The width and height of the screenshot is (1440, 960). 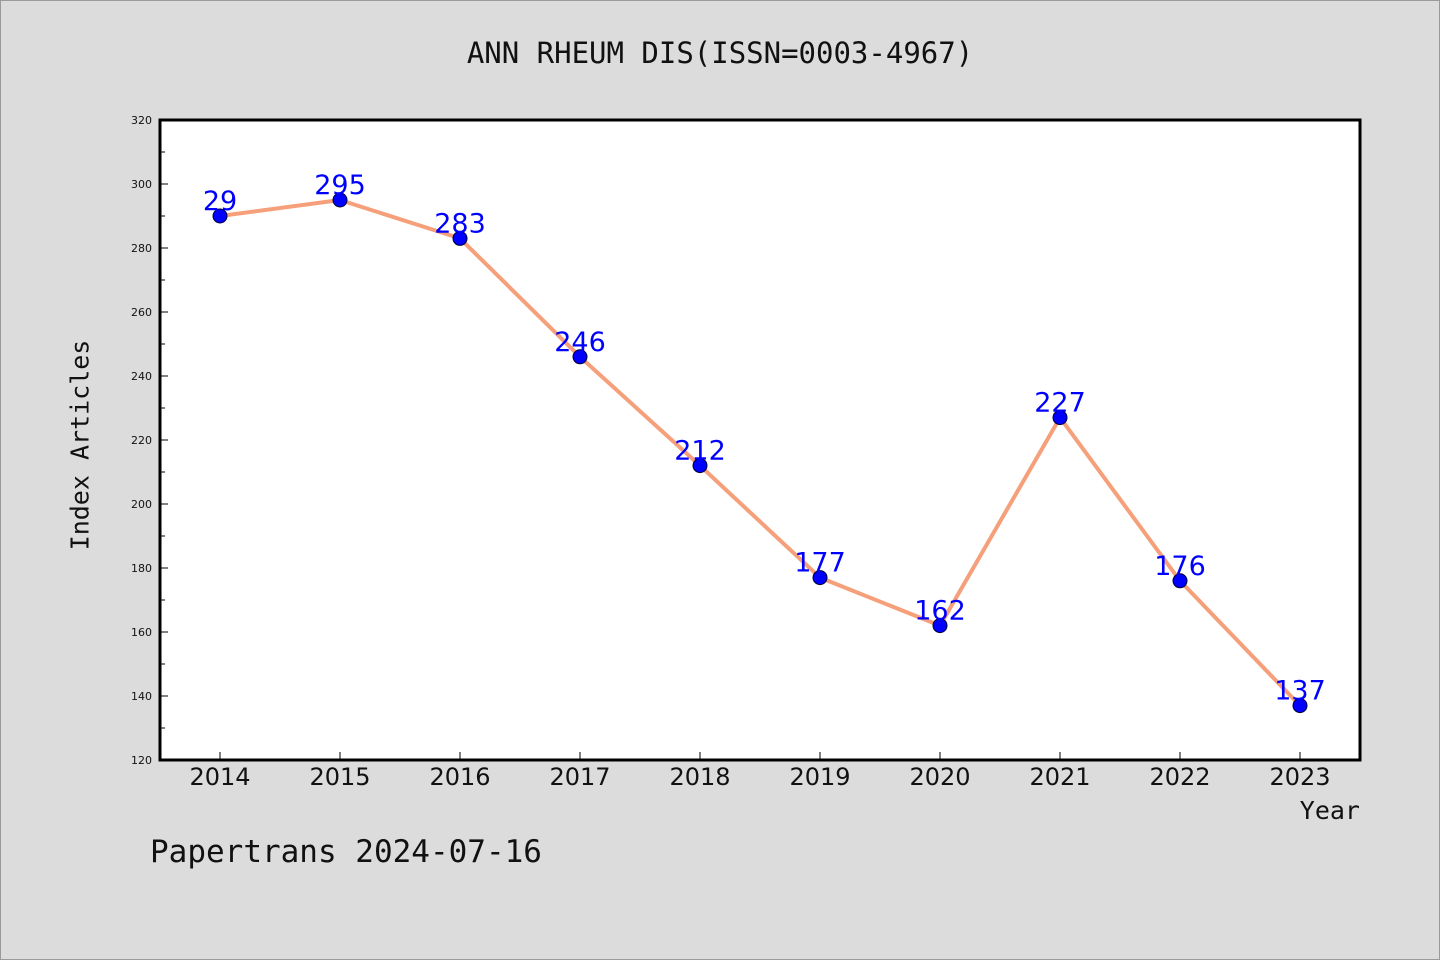 I want to click on footer-credit: Papertrans 2024-07-16, so click(x=346, y=852).